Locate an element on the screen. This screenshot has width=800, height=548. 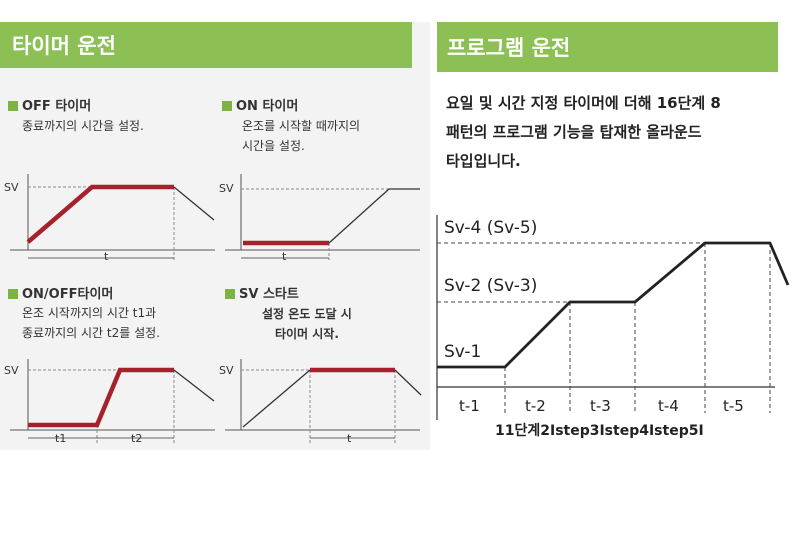
on-timer-graph: SV t is located at coordinates (319, 218).